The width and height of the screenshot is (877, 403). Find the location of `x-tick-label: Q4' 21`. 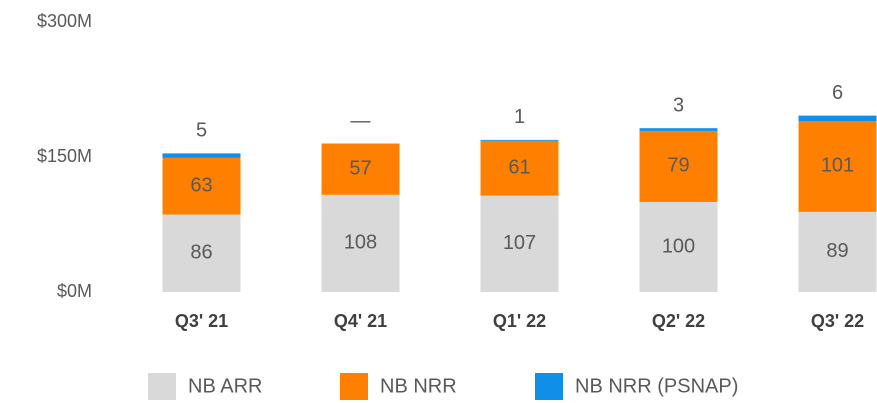

x-tick-label: Q4' 21 is located at coordinates (360, 321).